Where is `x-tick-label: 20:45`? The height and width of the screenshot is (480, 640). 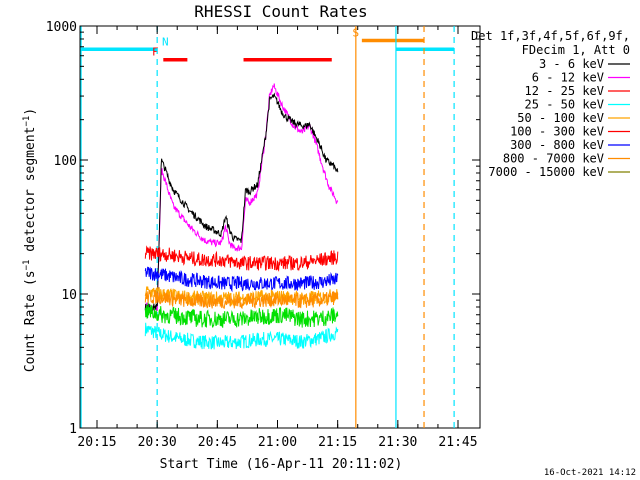 x-tick-label: 20:45 is located at coordinates (217, 442).